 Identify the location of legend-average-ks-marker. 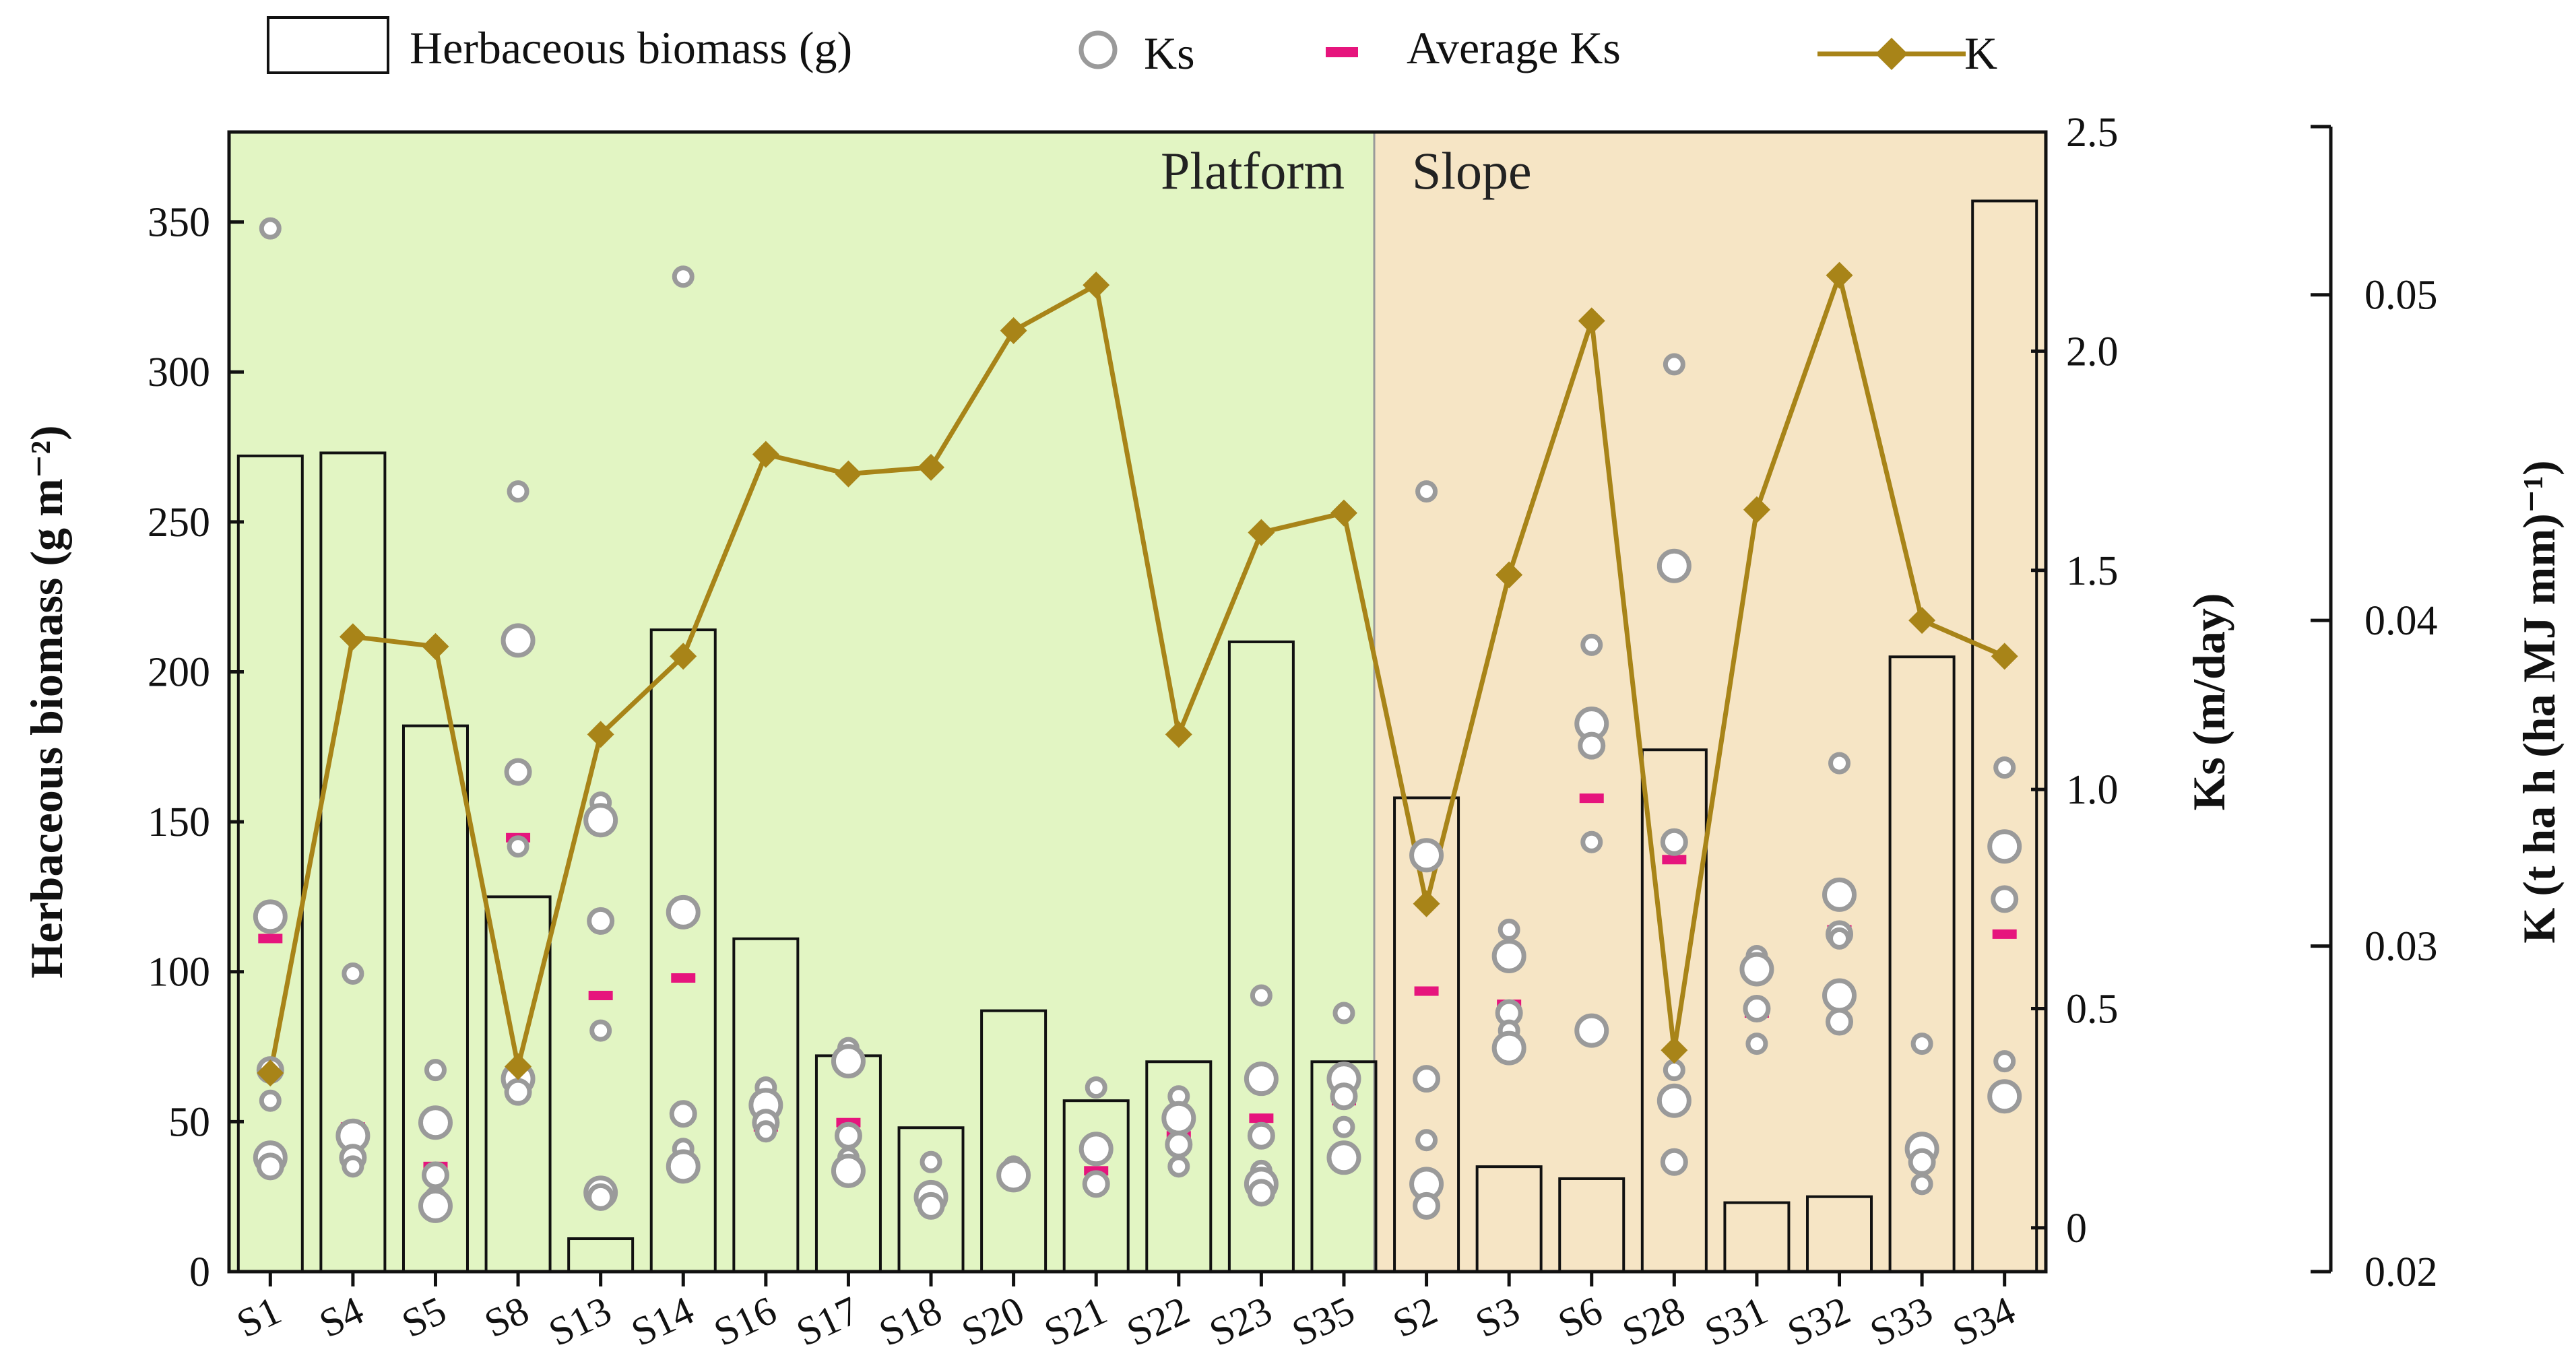
(1342, 52).